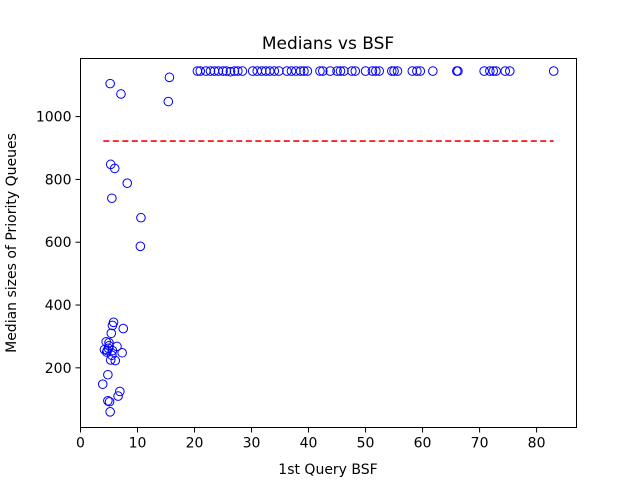 Image resolution: width=640 pixels, height=480 pixels. What do you see at coordinates (138, 444) in the screenshot?
I see `x-tick-label: 10` at bounding box center [138, 444].